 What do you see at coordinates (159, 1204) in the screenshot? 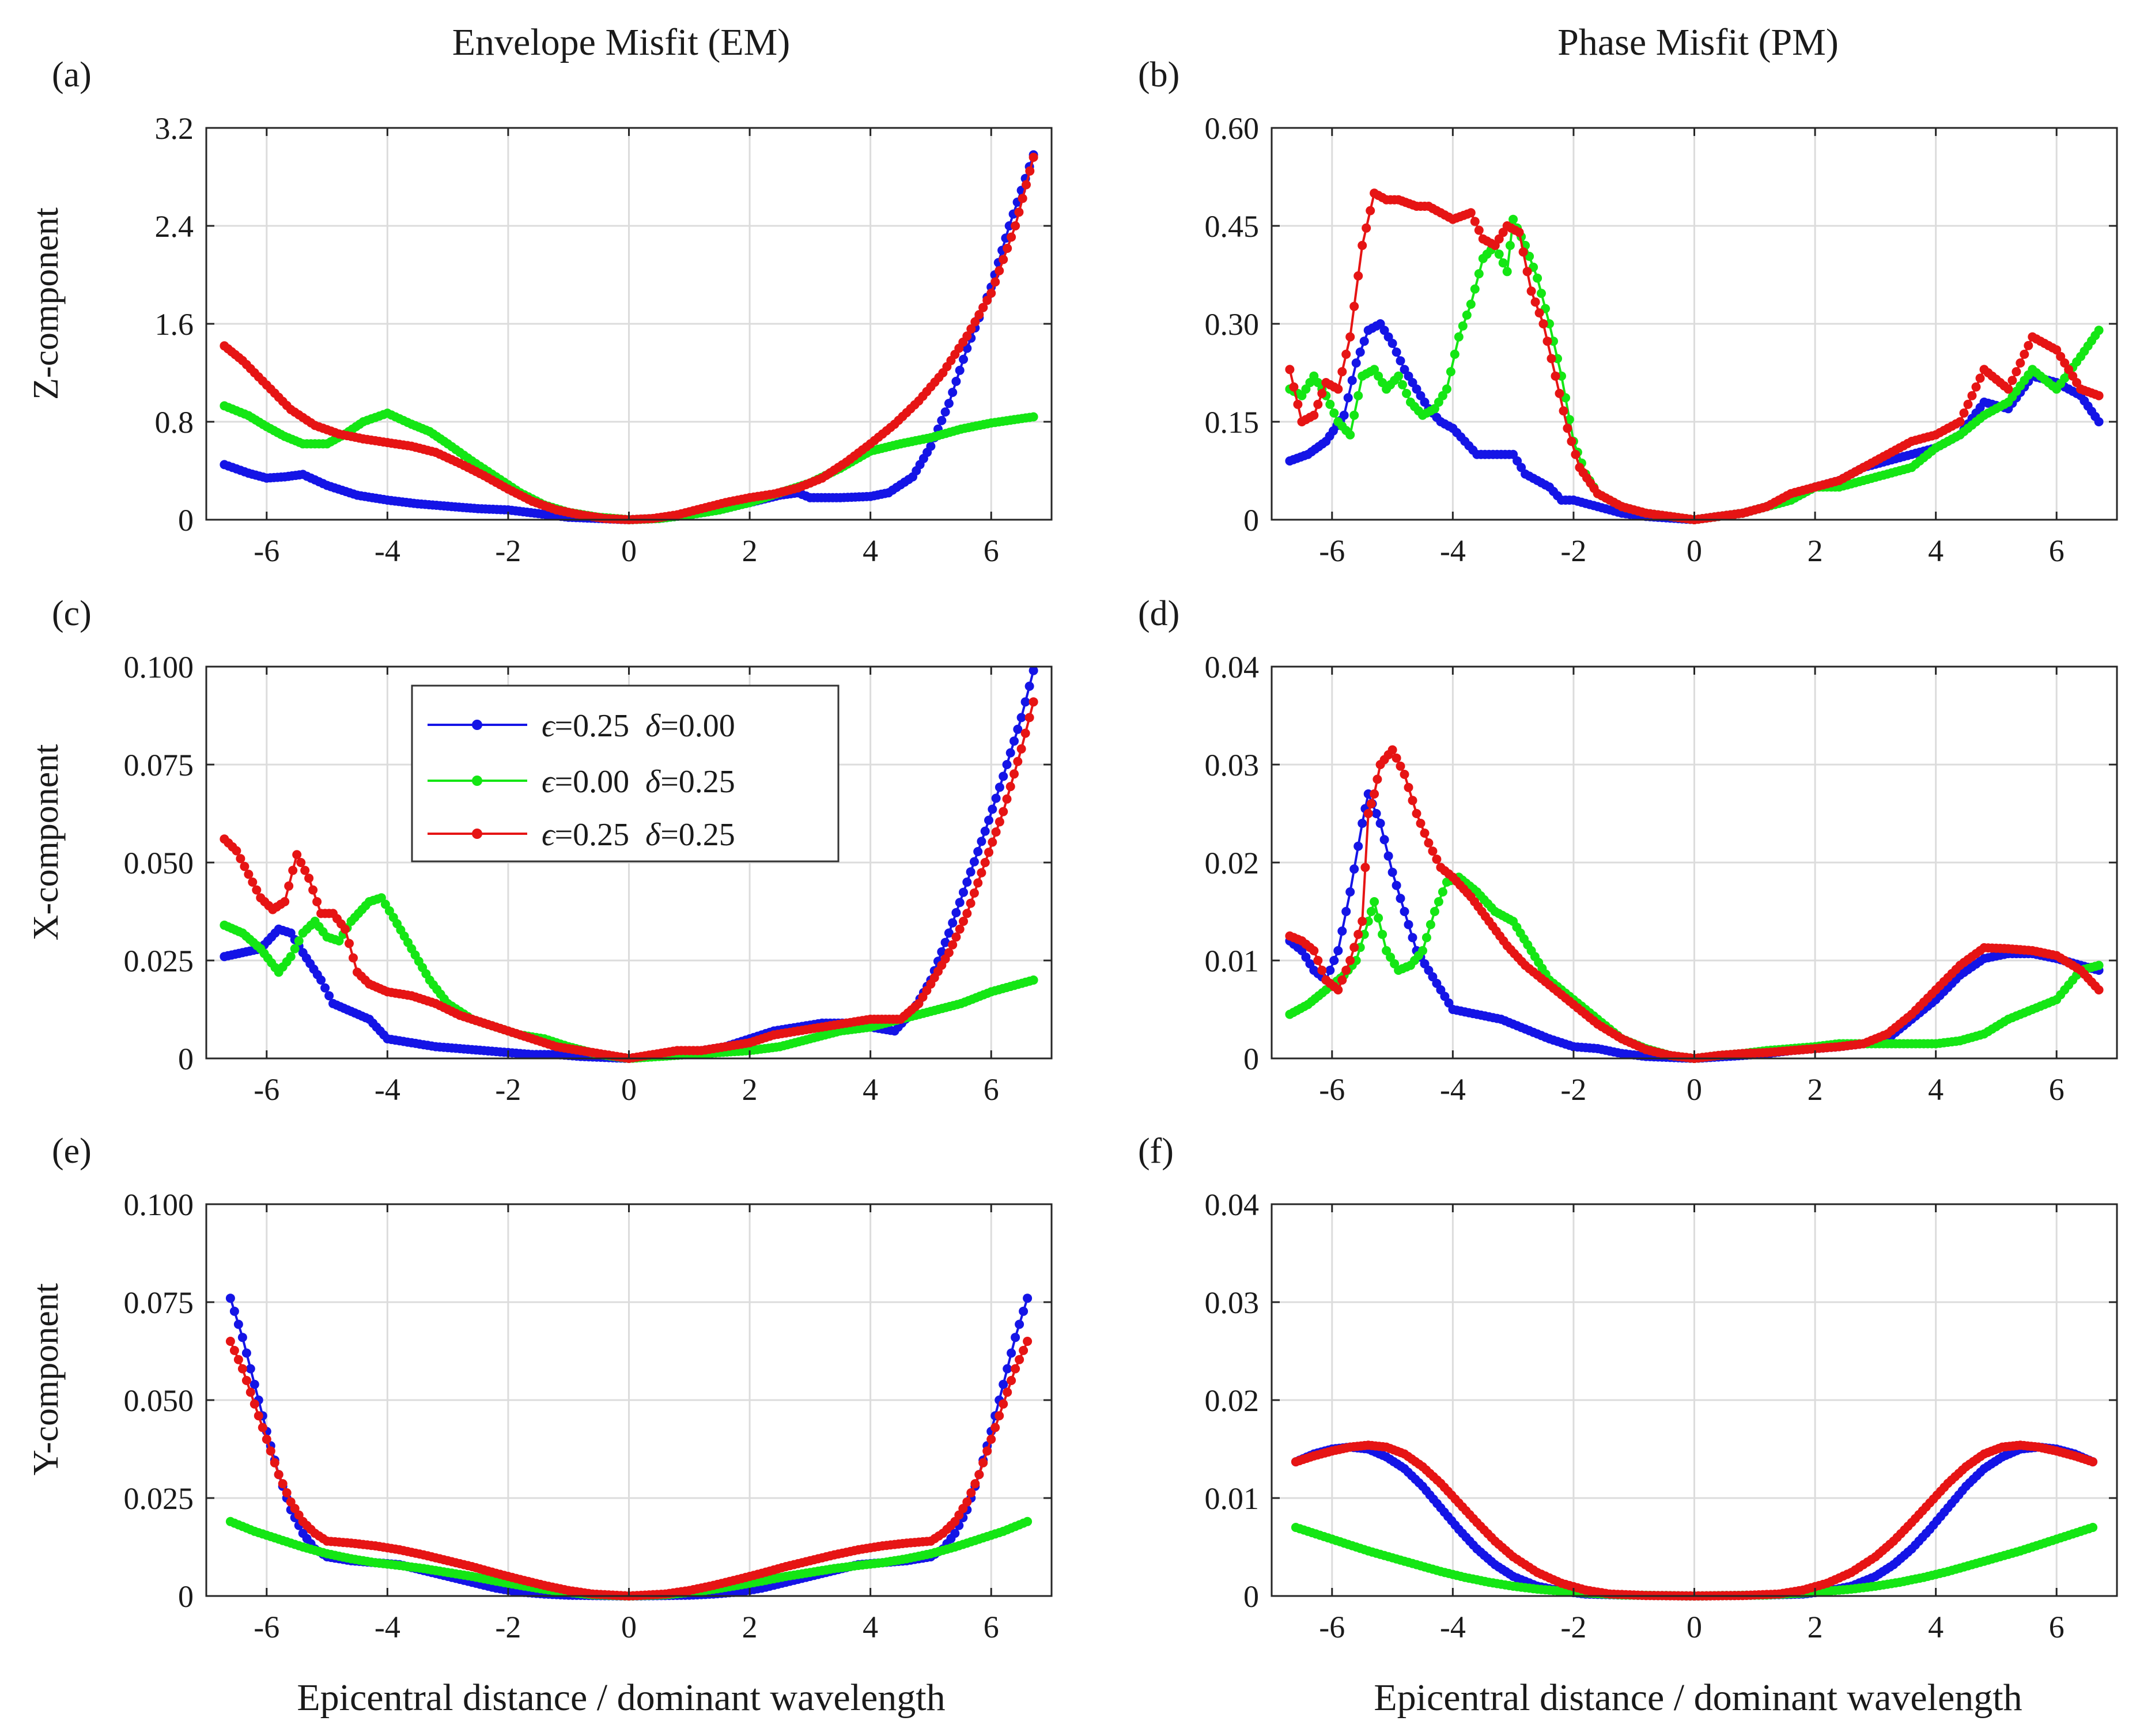
I see `y-tick-label: 0.100` at bounding box center [159, 1204].